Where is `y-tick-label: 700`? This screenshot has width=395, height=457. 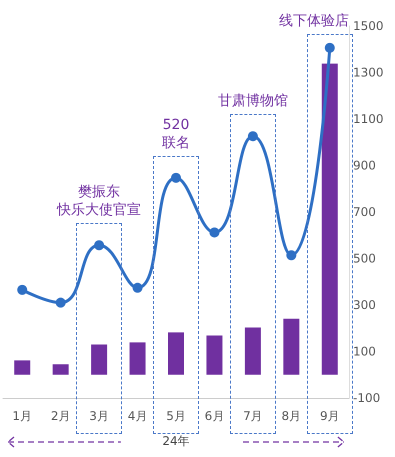 y-tick-label: 700 is located at coordinates (364, 212).